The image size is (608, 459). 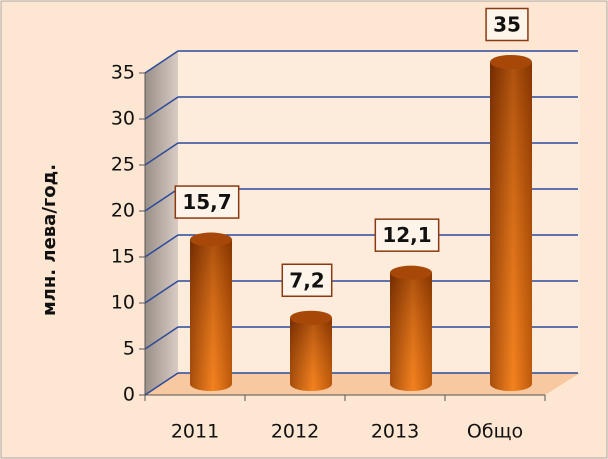 What do you see at coordinates (362, 384) in the screenshot?
I see `floor` at bounding box center [362, 384].